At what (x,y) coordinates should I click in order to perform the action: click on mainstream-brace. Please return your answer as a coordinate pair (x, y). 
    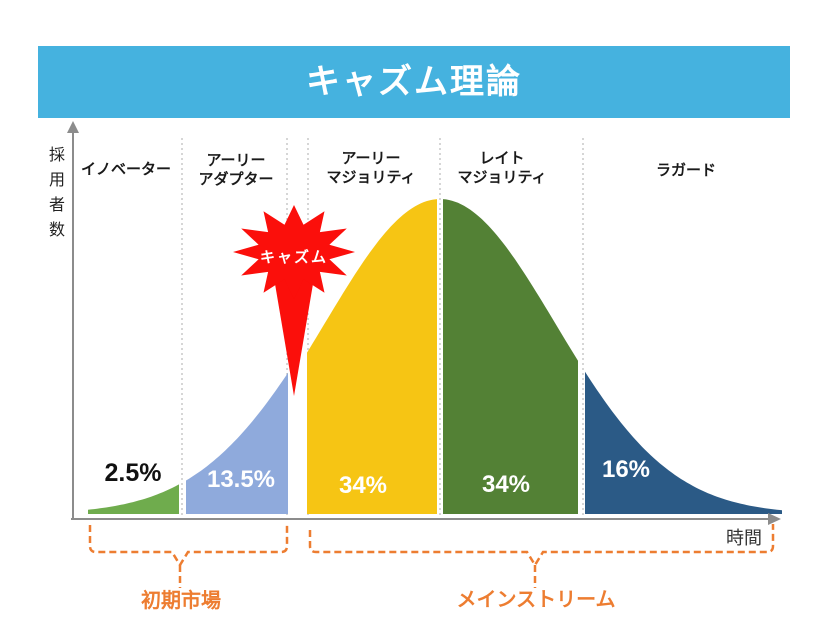
    Looking at the image, I should click on (541, 546).